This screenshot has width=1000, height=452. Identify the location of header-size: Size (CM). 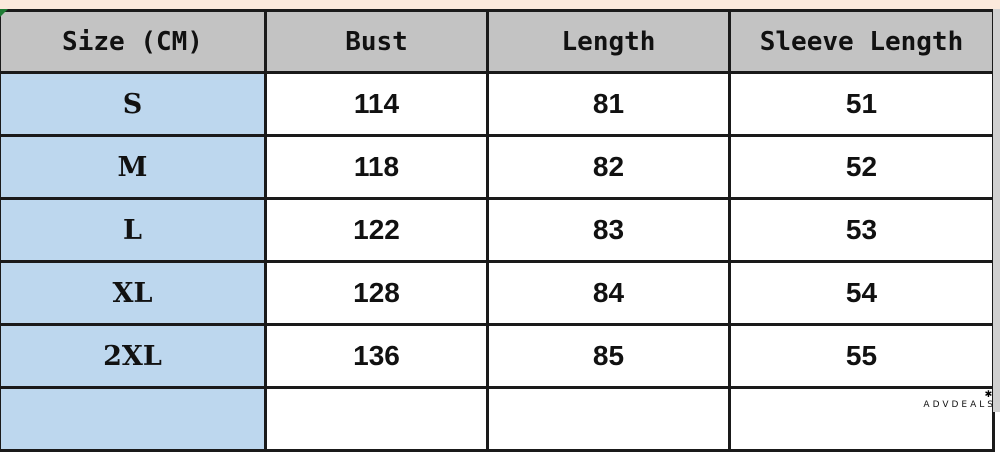
(133, 41).